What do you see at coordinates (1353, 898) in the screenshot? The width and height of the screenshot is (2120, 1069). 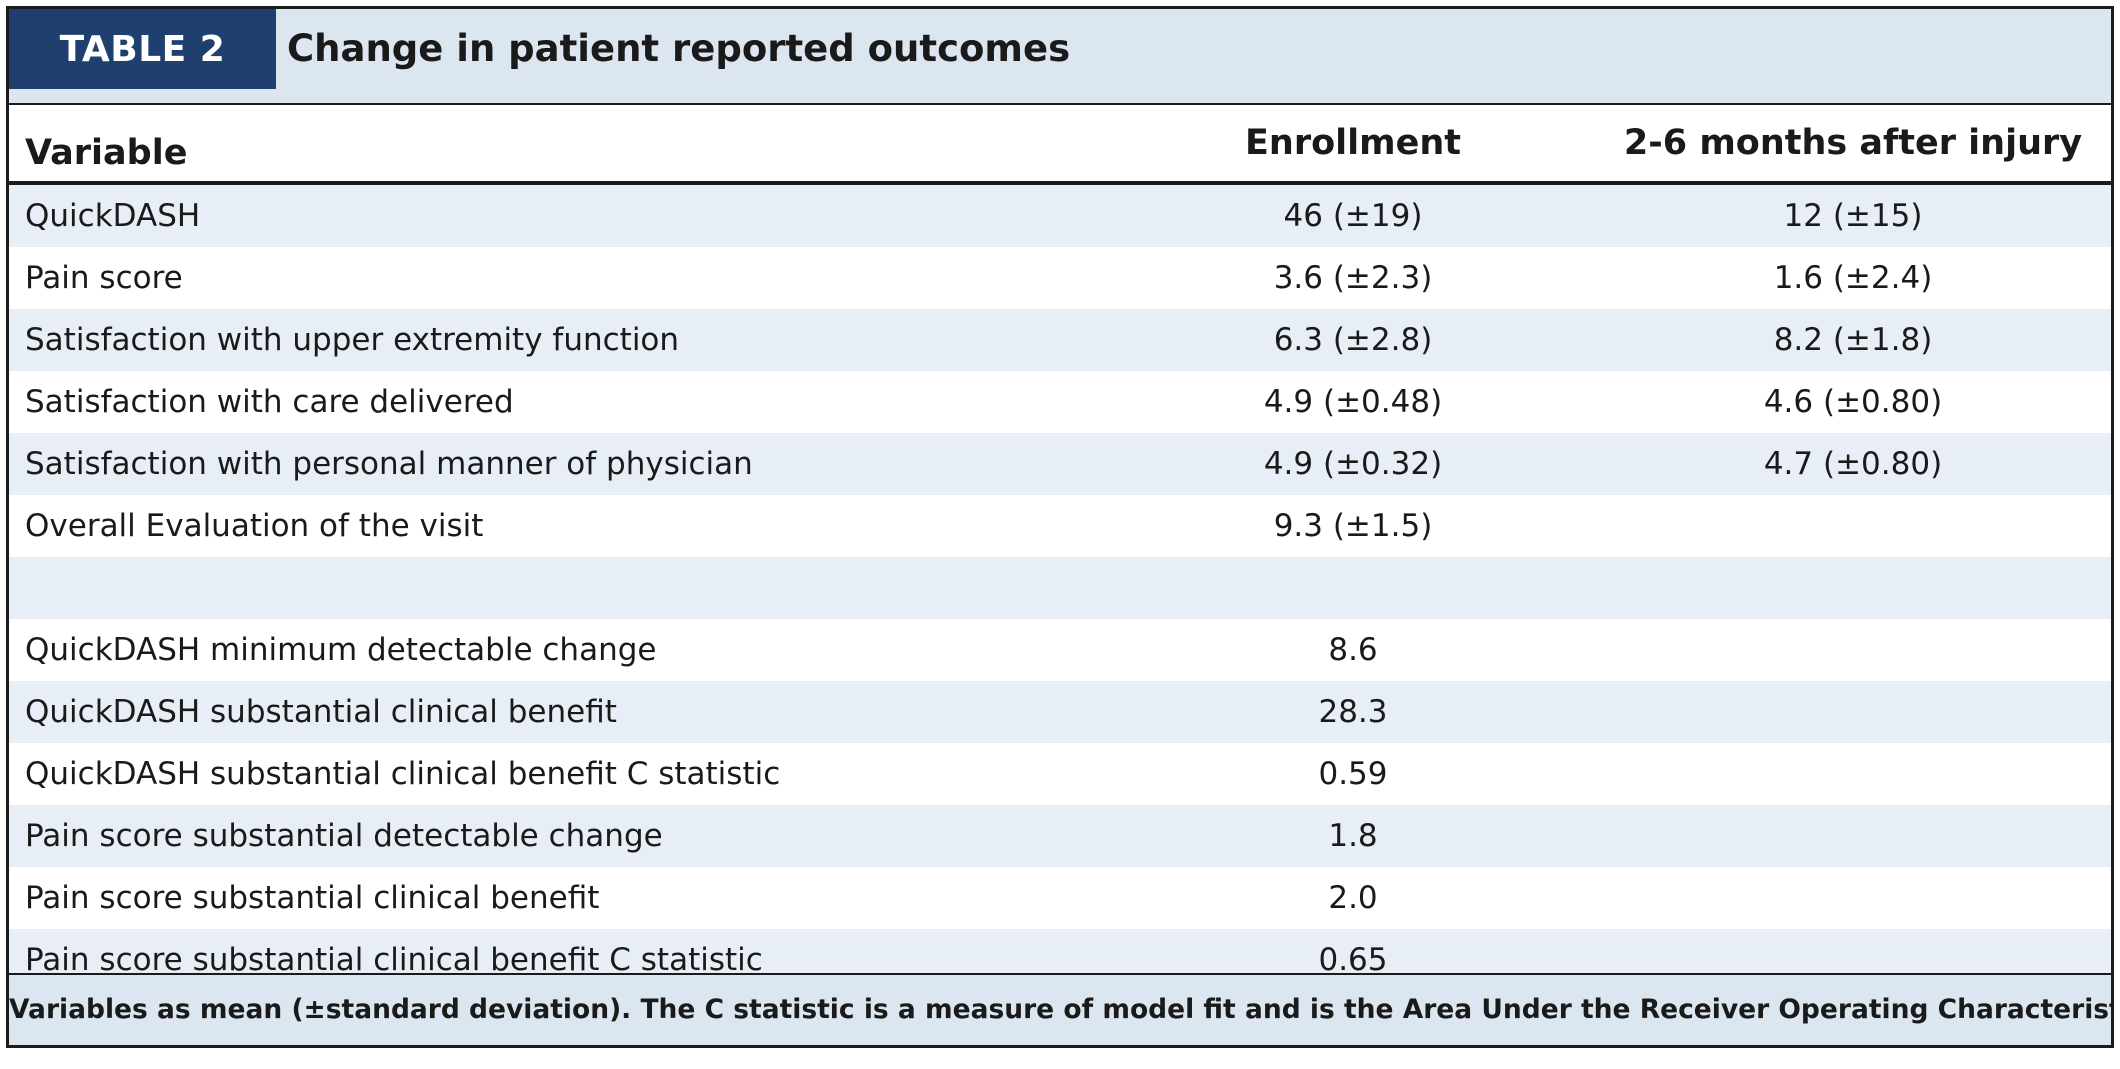 I see `cell-enrollment: 2.0` at bounding box center [1353, 898].